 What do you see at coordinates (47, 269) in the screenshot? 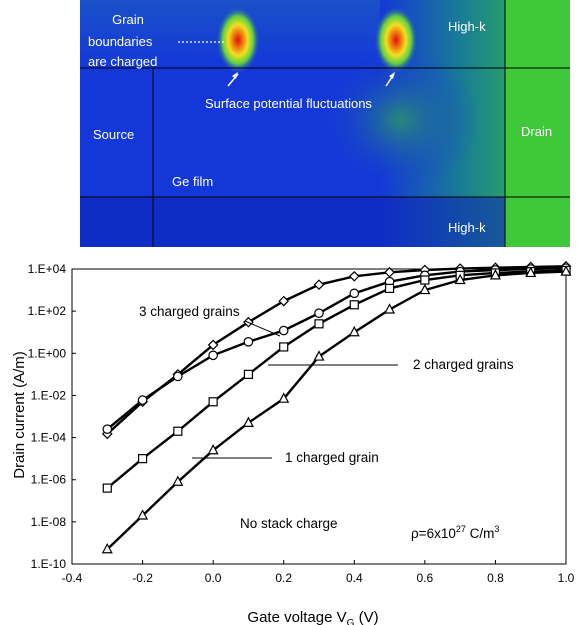
I see `y-tick-label: 1.E+04` at bounding box center [47, 269].